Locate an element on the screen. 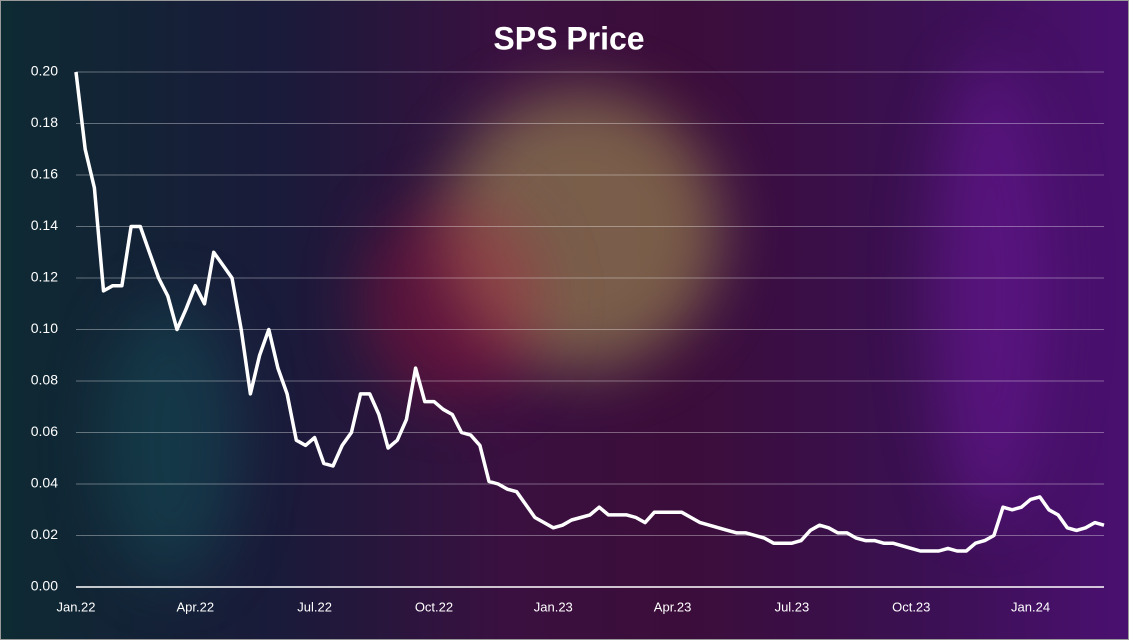 This screenshot has height=640, width=1129. x-tick-label: Jan.24 is located at coordinates (1030, 606).